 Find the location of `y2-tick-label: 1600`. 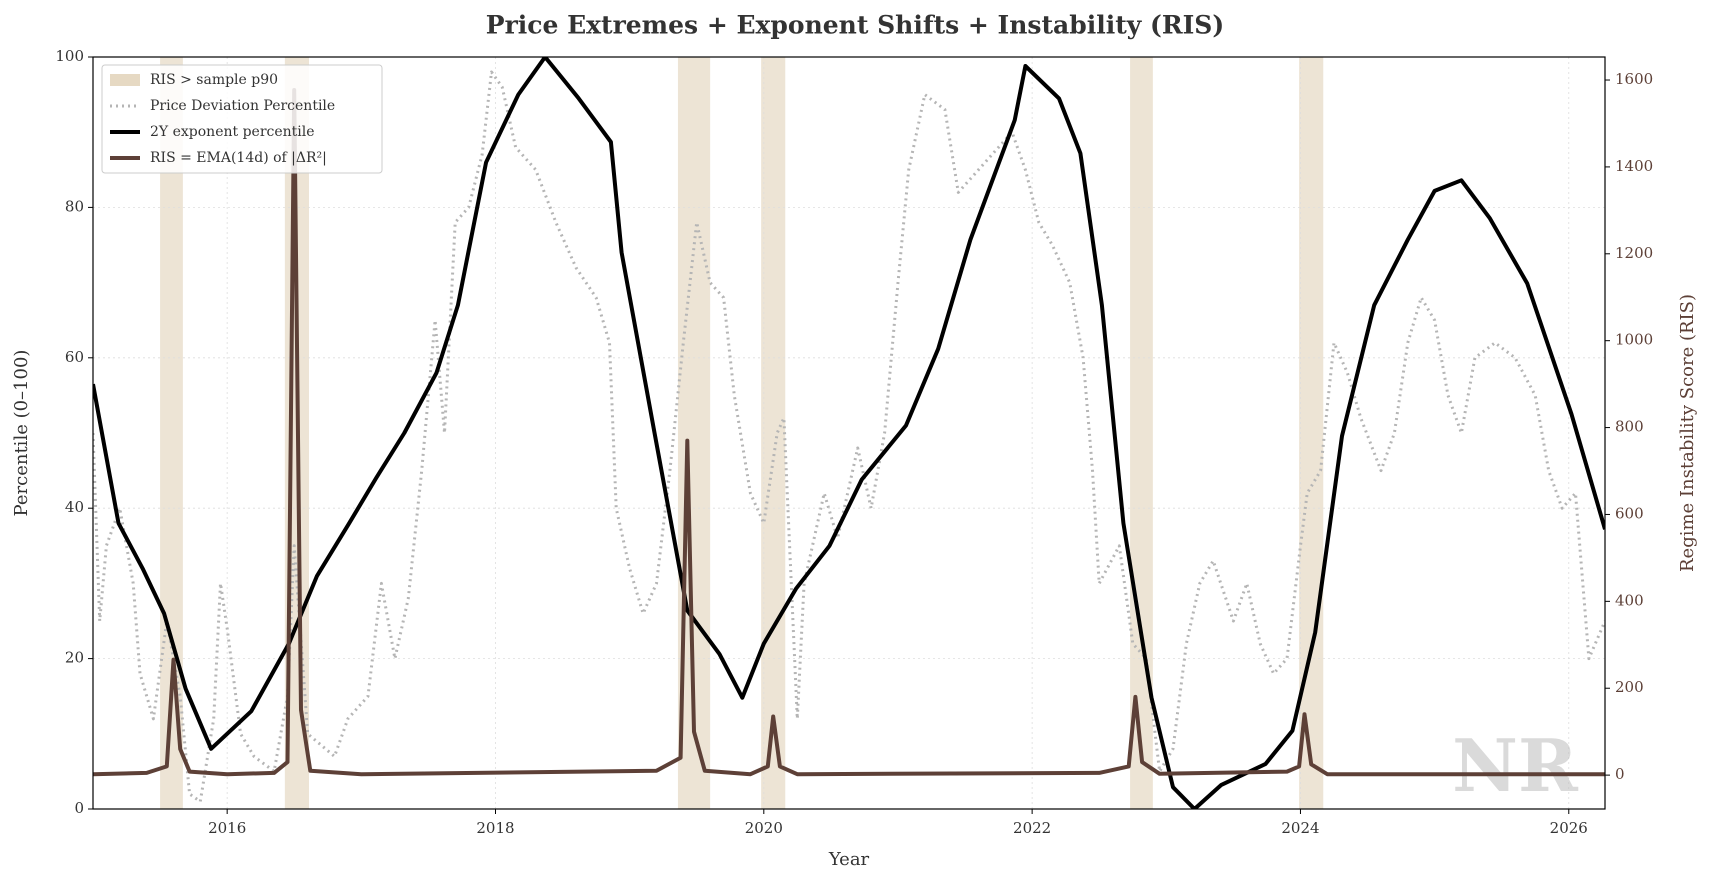

y2-tick-label: 1600 is located at coordinates (1634, 79).